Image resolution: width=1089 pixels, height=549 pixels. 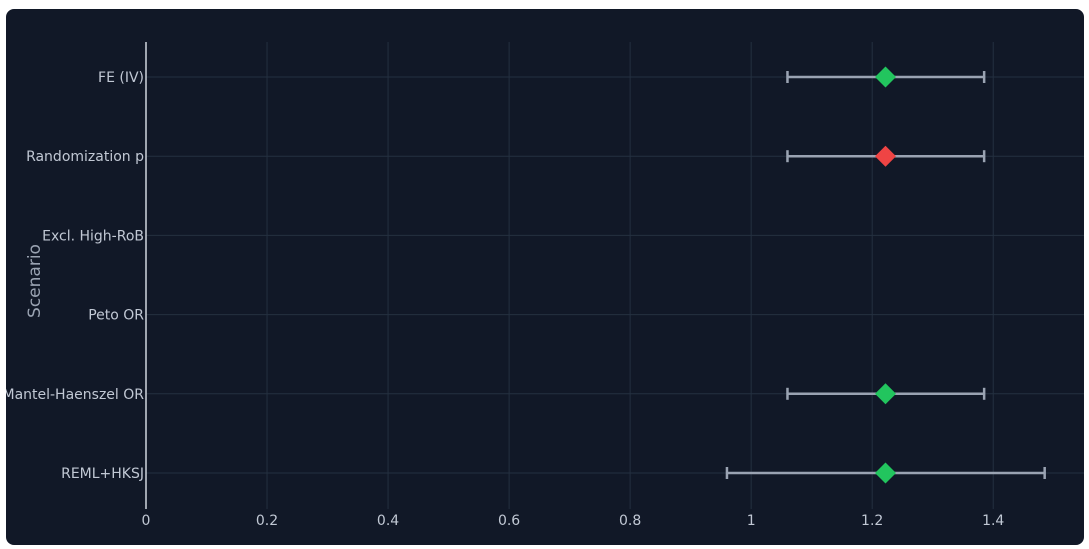 What do you see at coordinates (93, 236) in the screenshot?
I see `y-tick-label: Excl. High-RoB` at bounding box center [93, 236].